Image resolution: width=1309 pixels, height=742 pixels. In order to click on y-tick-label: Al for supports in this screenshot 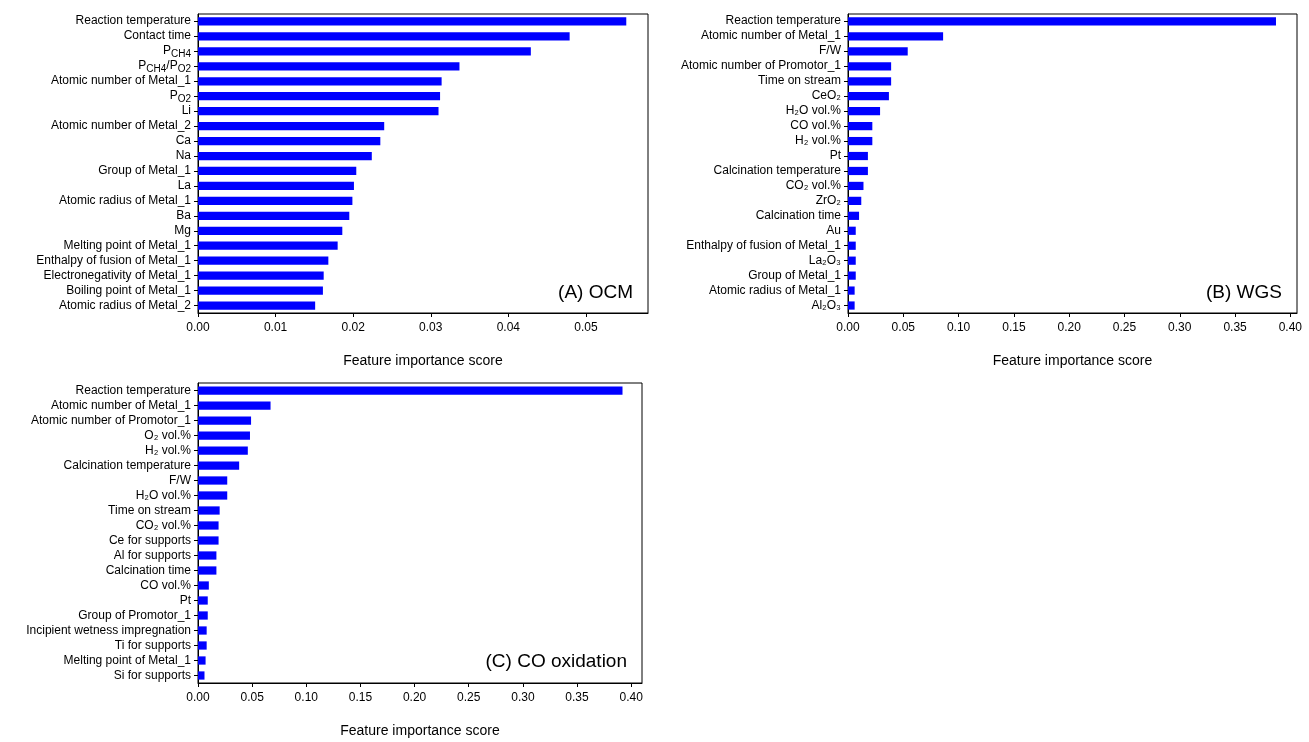, I will do `click(152, 555)`.